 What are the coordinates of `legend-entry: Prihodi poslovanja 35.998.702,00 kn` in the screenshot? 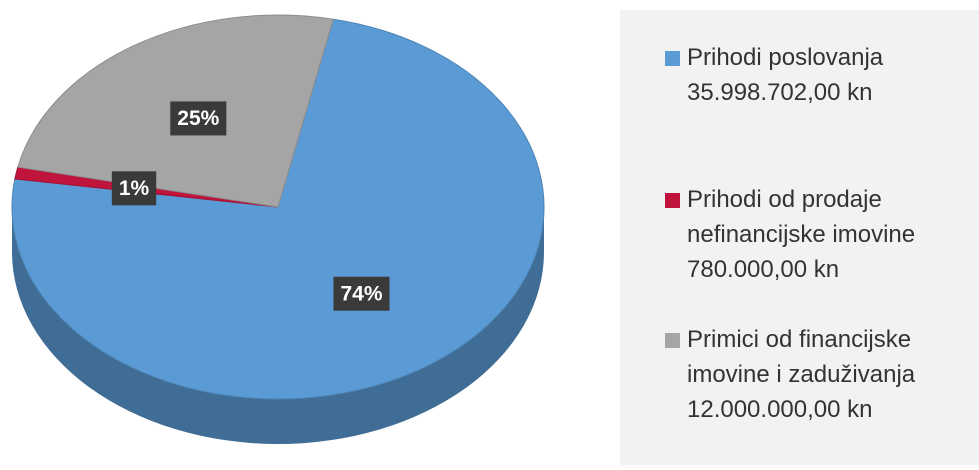 It's located at (774, 75).